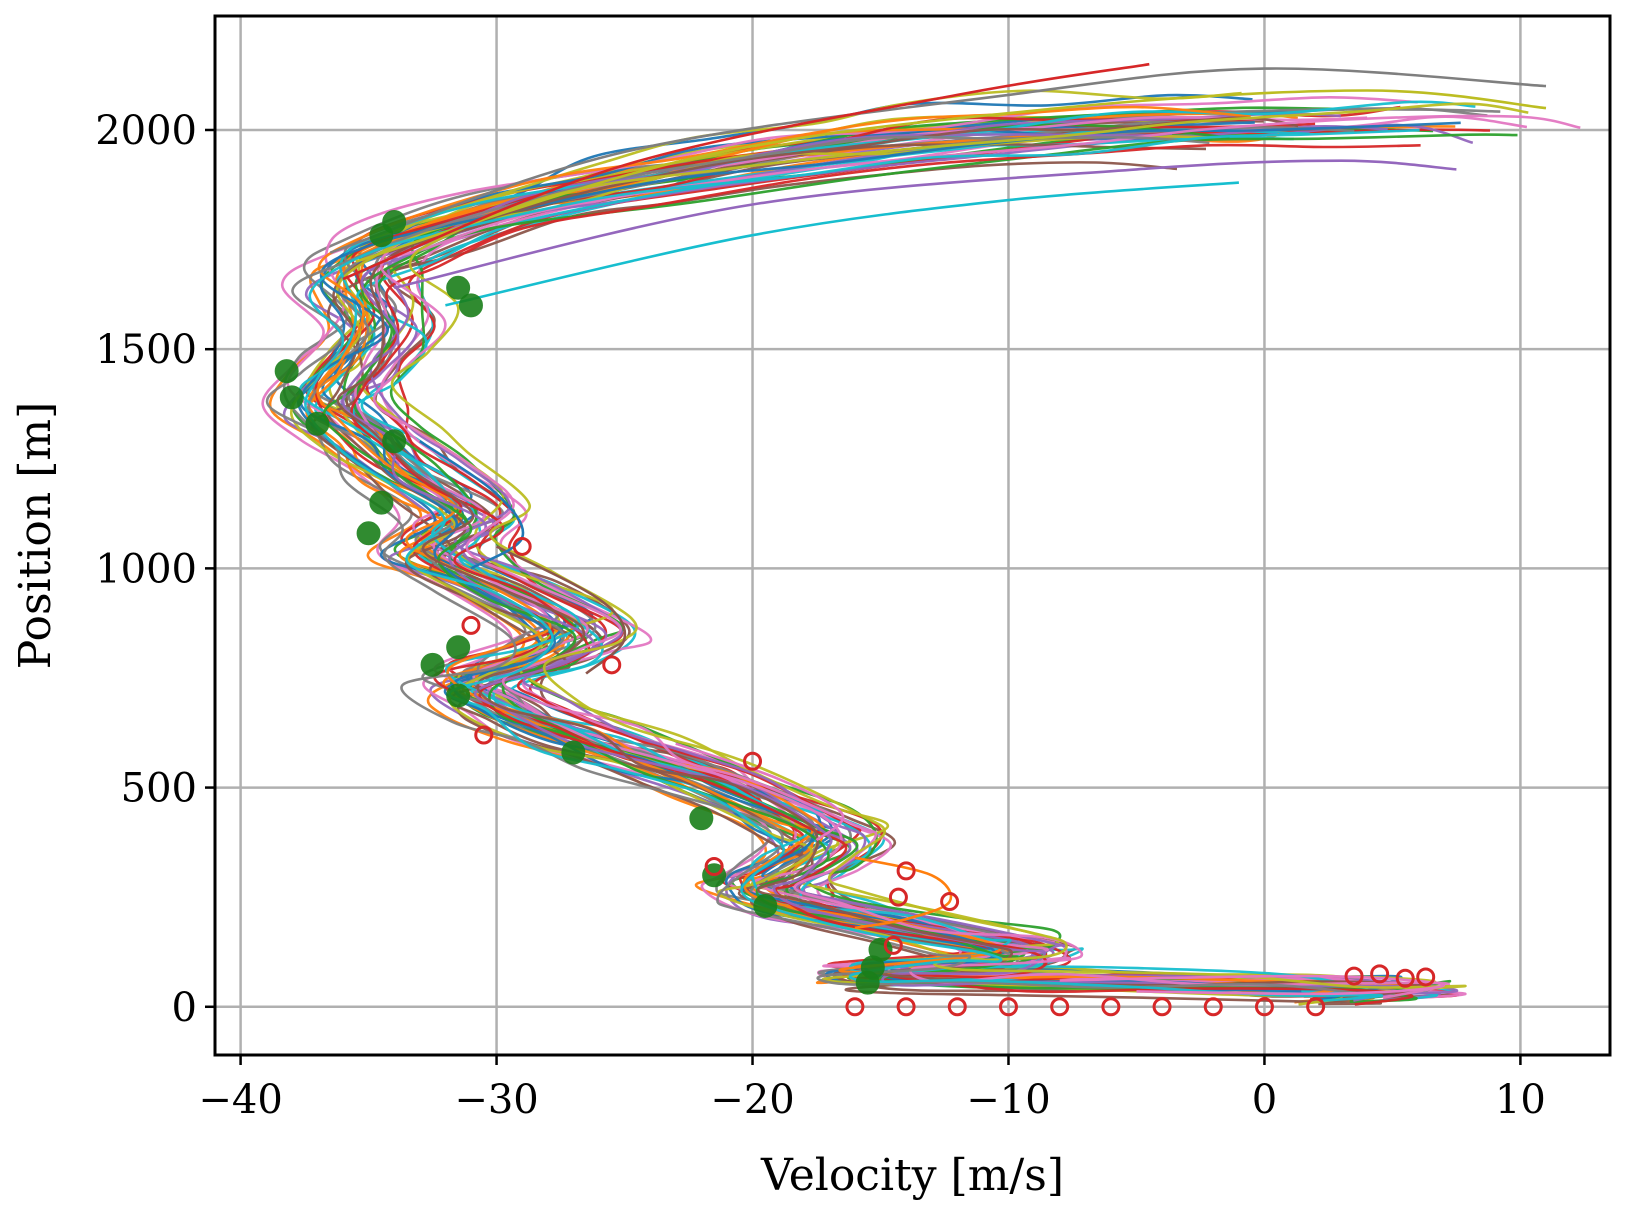 The image size is (1625, 1214). What do you see at coordinates (146, 131) in the screenshot?
I see `y-tick-label: 2000` at bounding box center [146, 131].